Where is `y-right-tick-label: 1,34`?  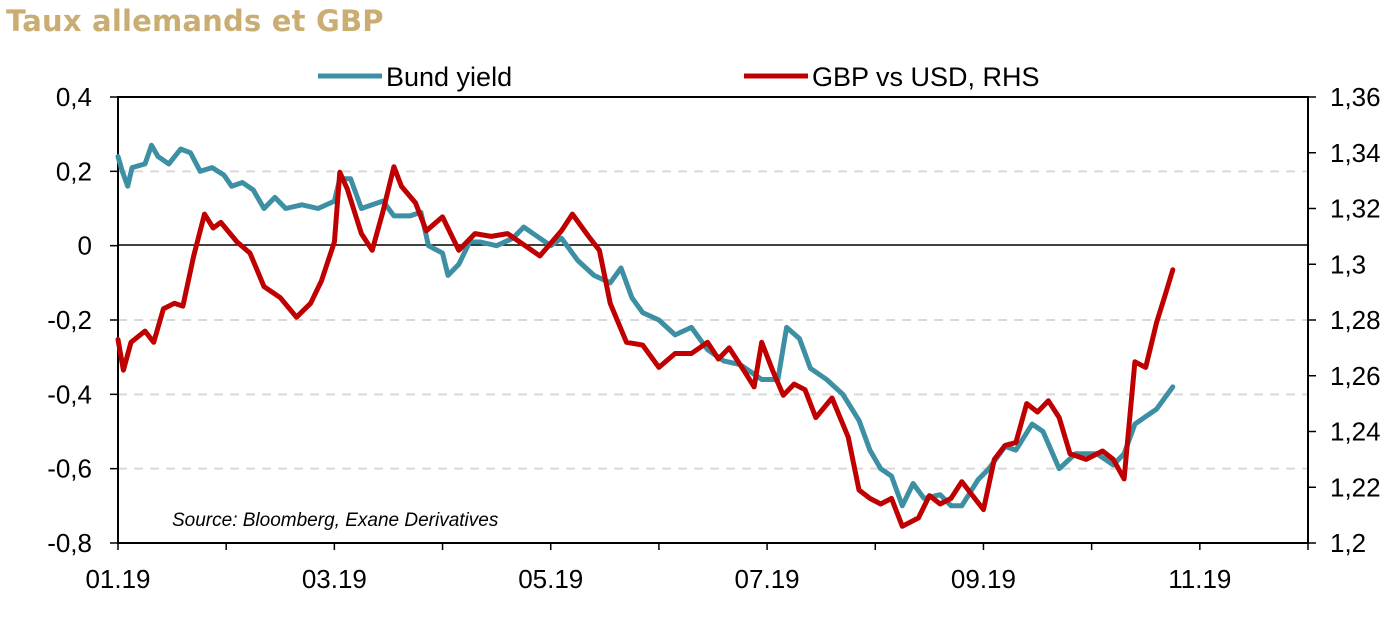
y-right-tick-label: 1,34 is located at coordinates (1355, 153).